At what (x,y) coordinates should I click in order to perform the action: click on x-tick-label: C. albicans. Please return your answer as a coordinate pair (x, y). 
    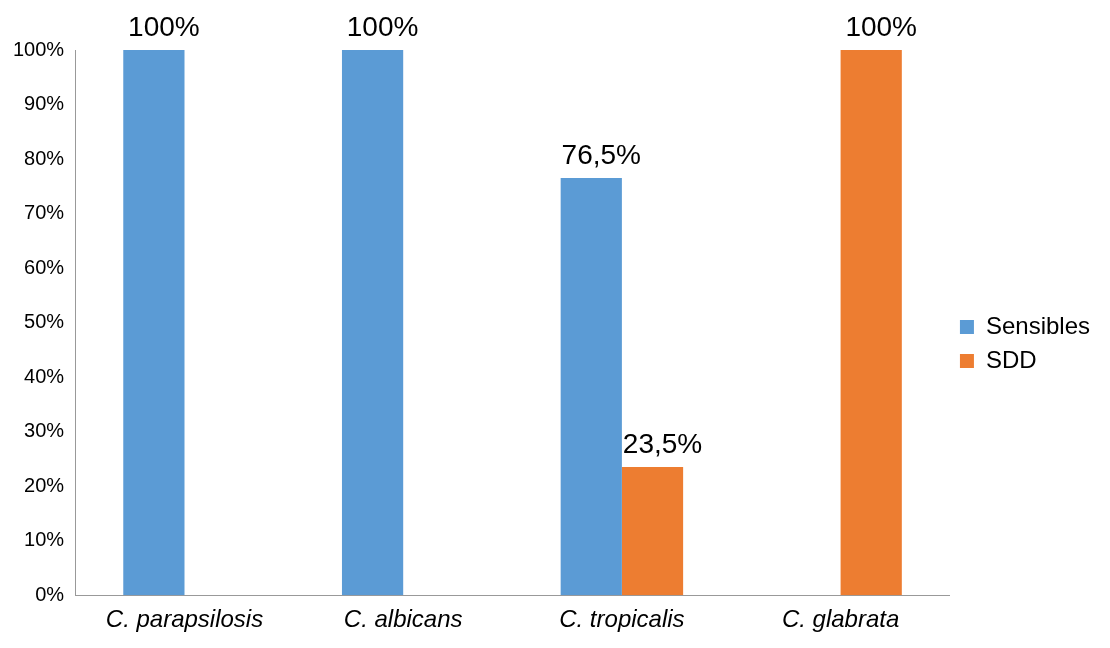
    Looking at the image, I should click on (403, 619).